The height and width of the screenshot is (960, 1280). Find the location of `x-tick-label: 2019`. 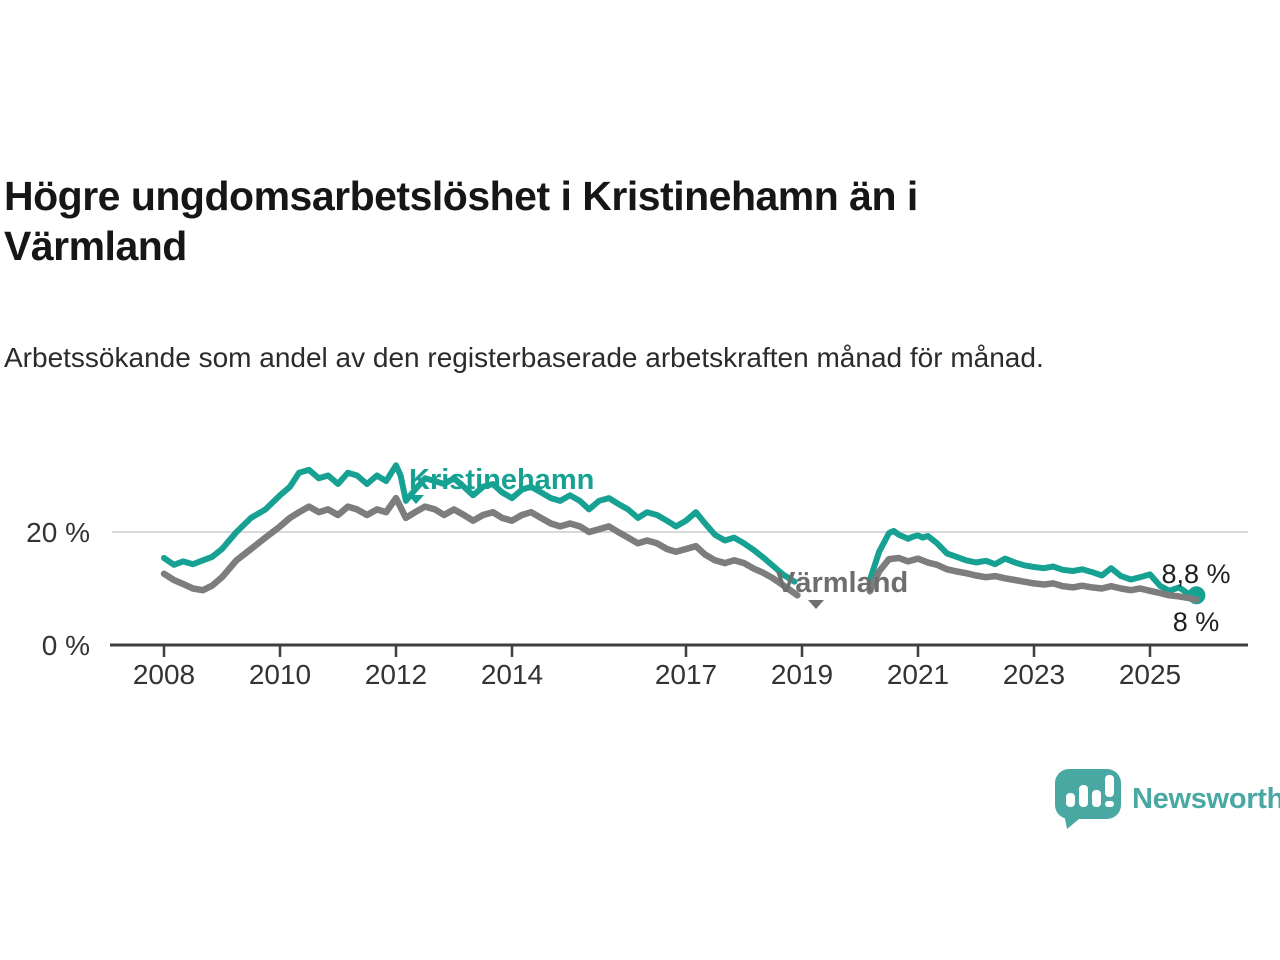

x-tick-label: 2019 is located at coordinates (802, 674).